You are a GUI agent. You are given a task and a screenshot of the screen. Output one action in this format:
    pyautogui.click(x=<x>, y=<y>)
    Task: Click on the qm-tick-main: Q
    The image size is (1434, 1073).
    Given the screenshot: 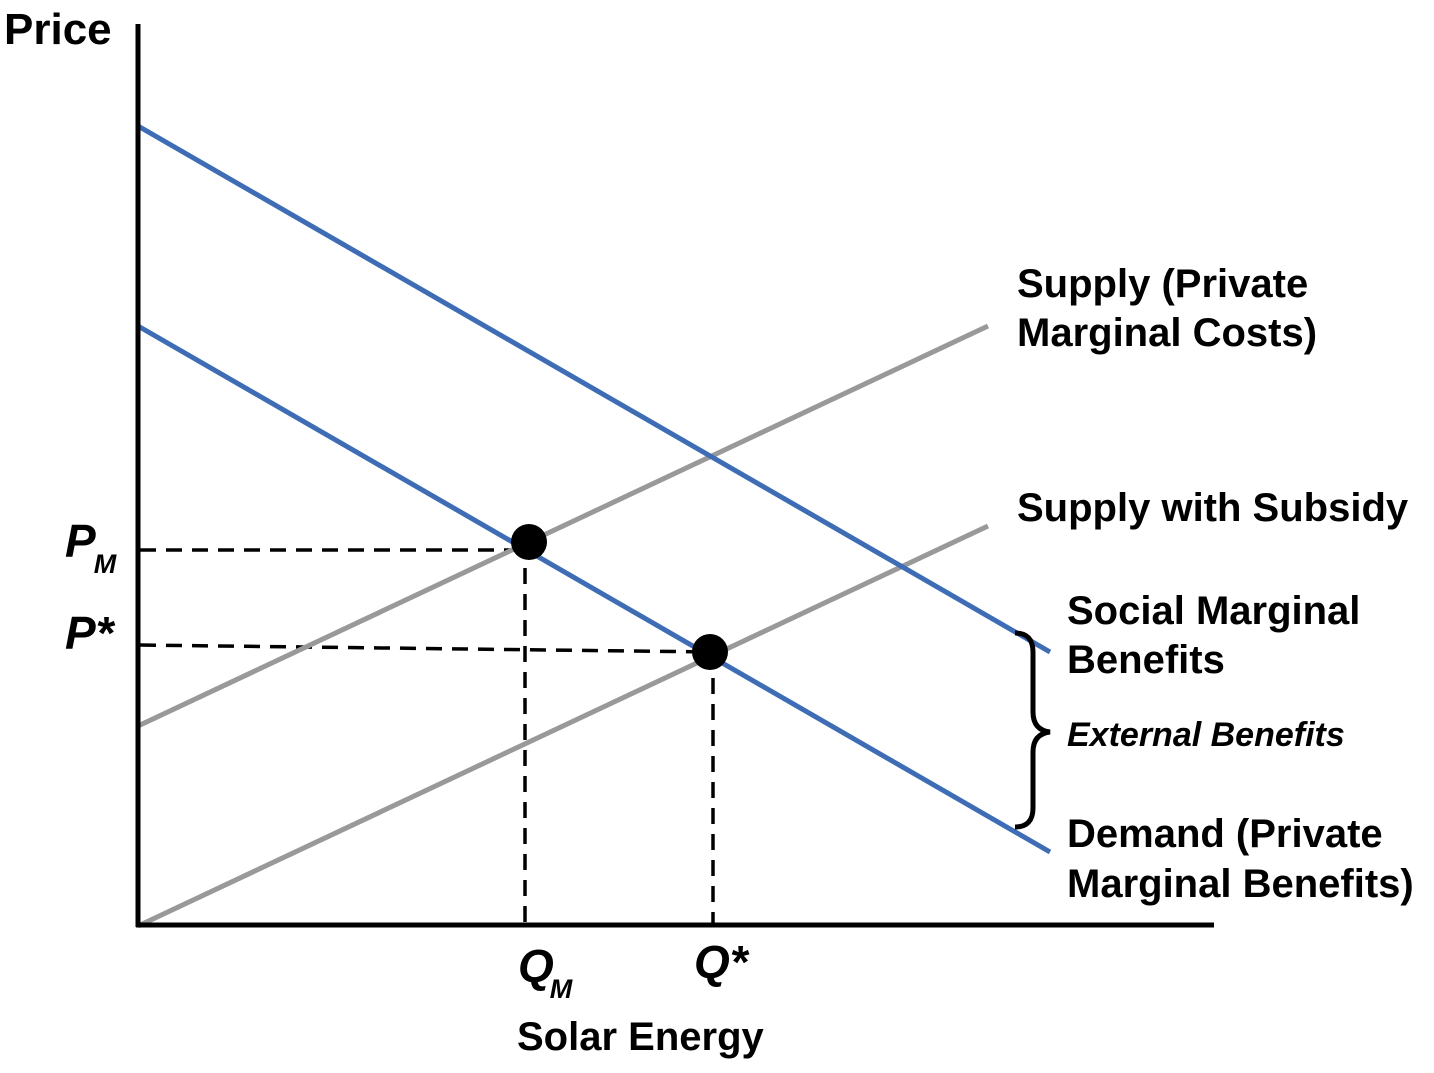 What is the action you would take?
    pyautogui.click(x=536, y=966)
    